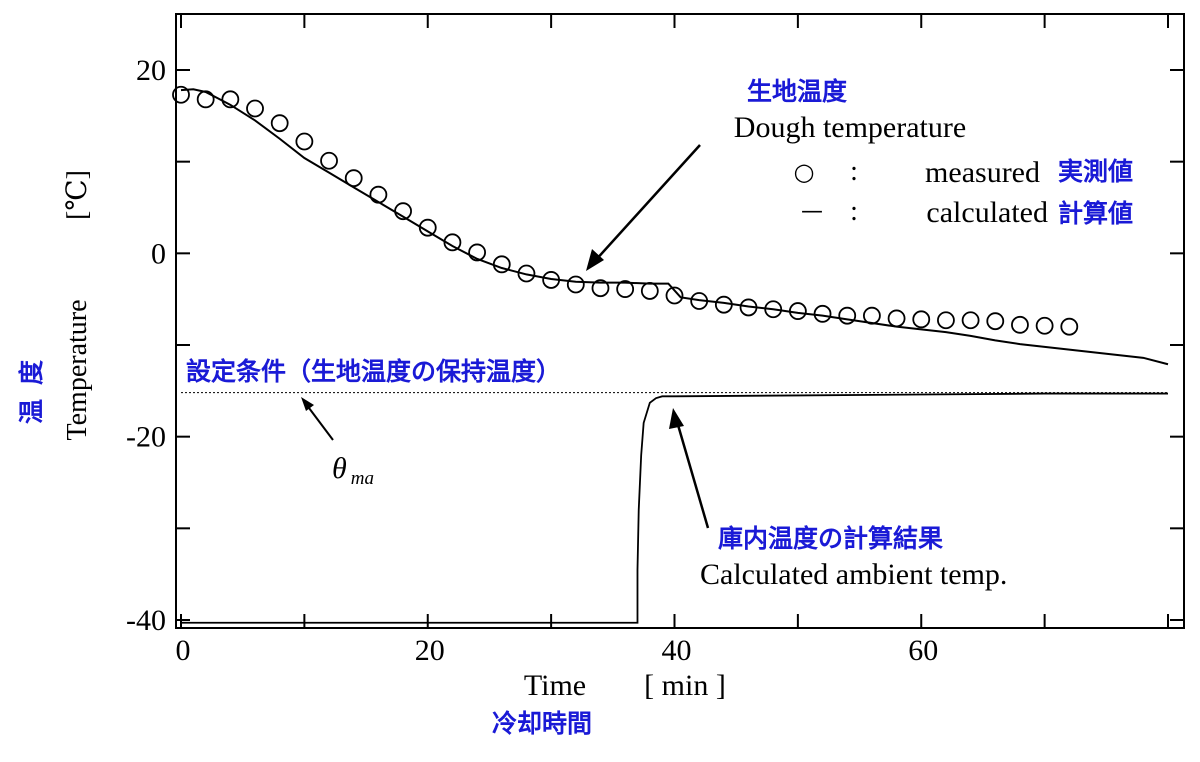 The width and height of the screenshot is (1200, 762). I want to click on x-tick-label: 60, so click(923, 650).